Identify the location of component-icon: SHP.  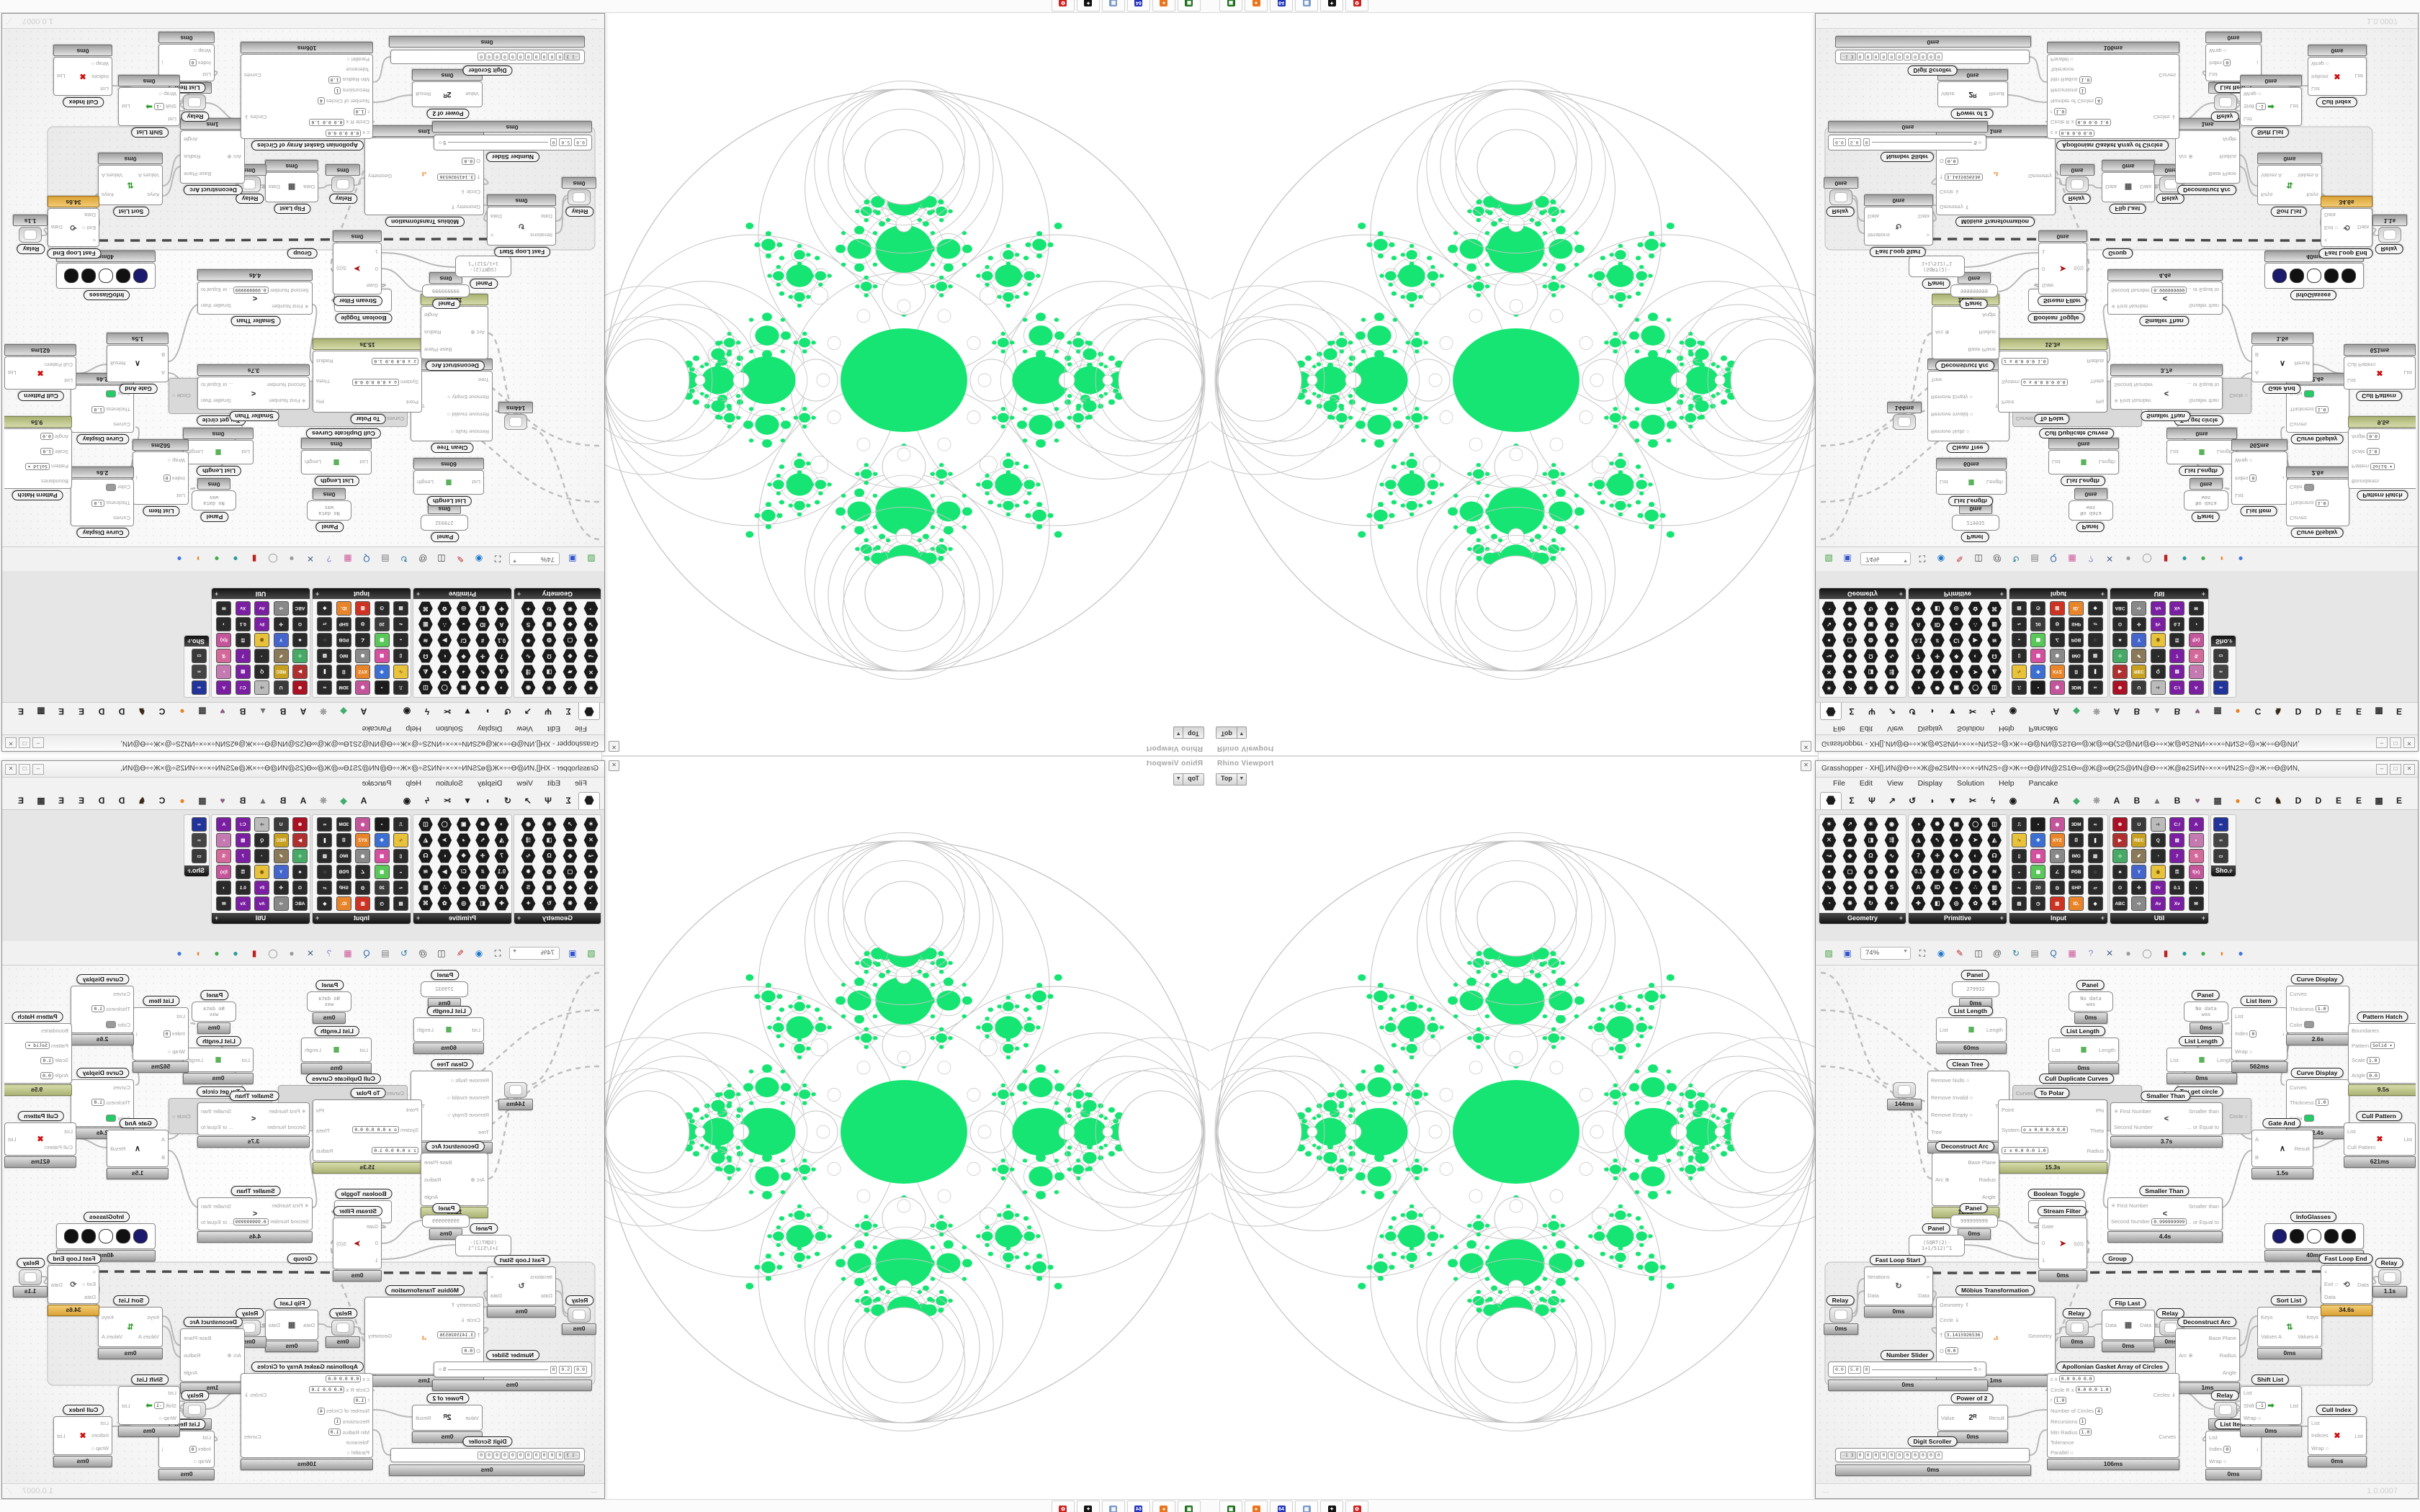
(343, 624).